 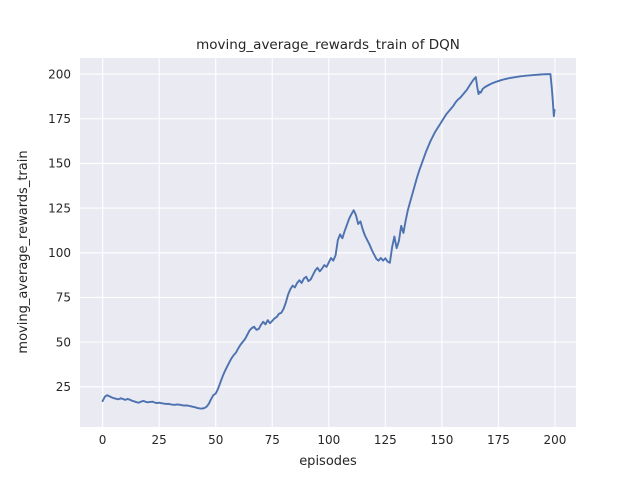 I want to click on y-tick-label: 50, so click(x=63, y=342).